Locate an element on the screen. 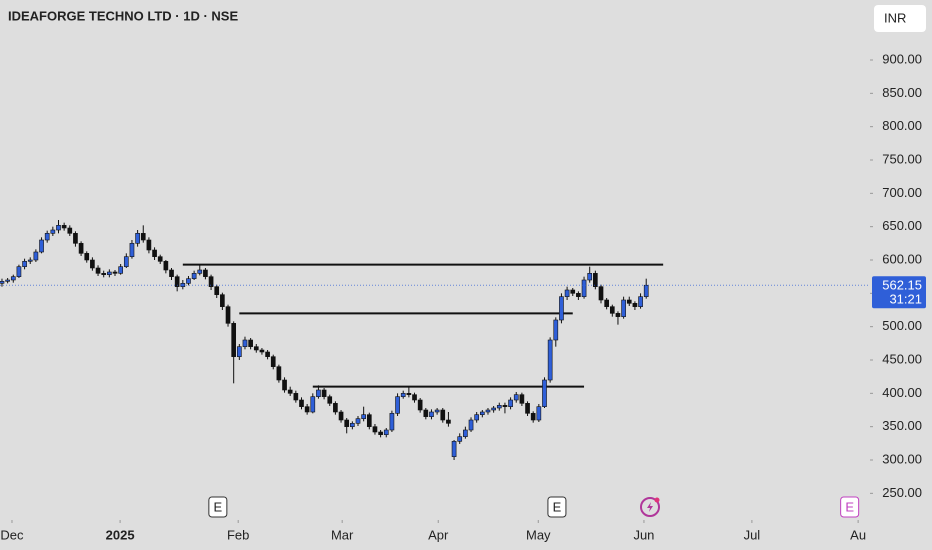 This screenshot has width=932, height=550. chart-title: IDEAFORGE TECHNO LTD · 1D · NSE is located at coordinates (123, 15).